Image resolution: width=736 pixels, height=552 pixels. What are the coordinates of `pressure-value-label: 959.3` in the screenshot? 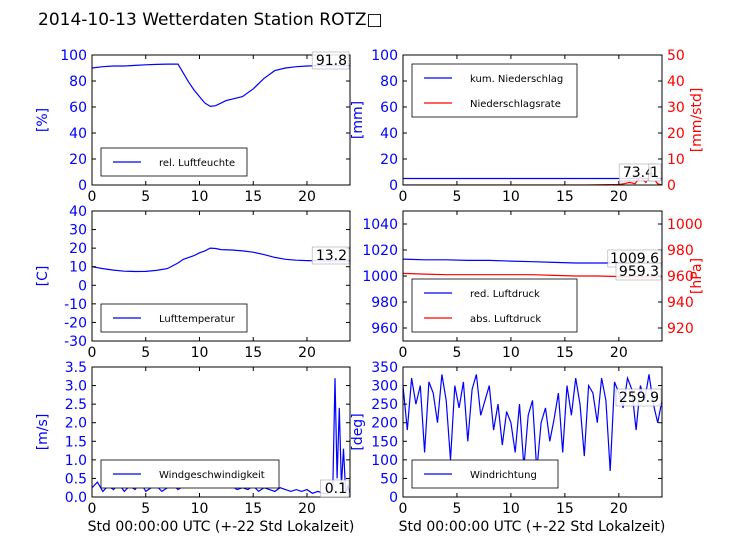 It's located at (639, 272).